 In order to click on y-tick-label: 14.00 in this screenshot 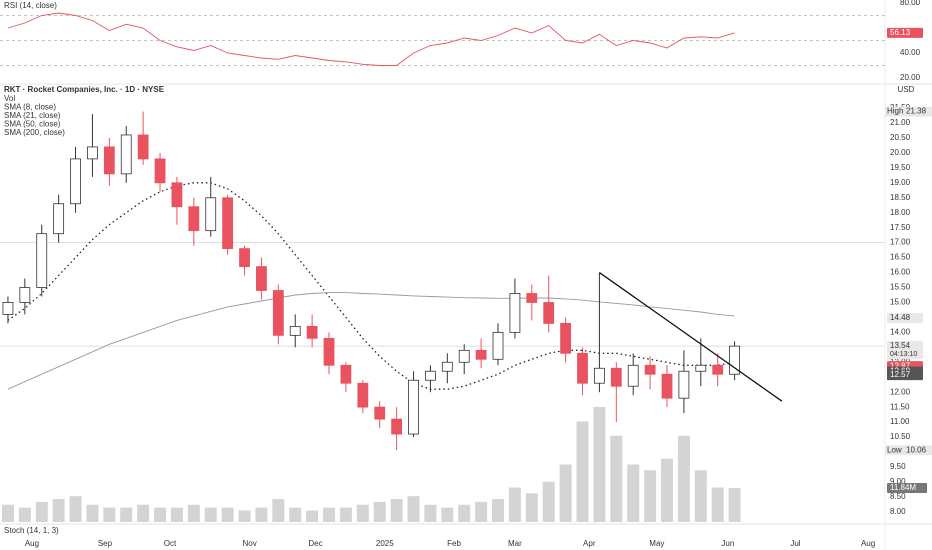, I will do `click(900, 331)`.